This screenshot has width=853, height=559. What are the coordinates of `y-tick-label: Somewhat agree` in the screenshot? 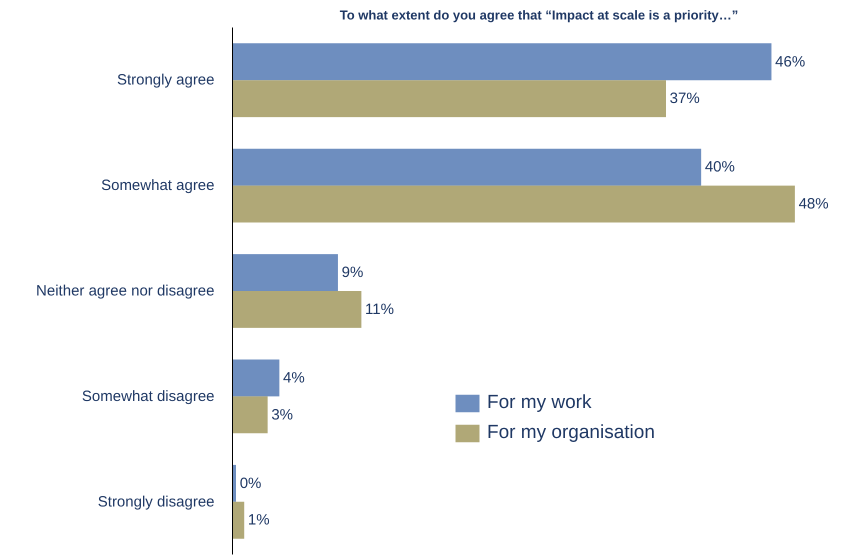 It's located at (158, 185).